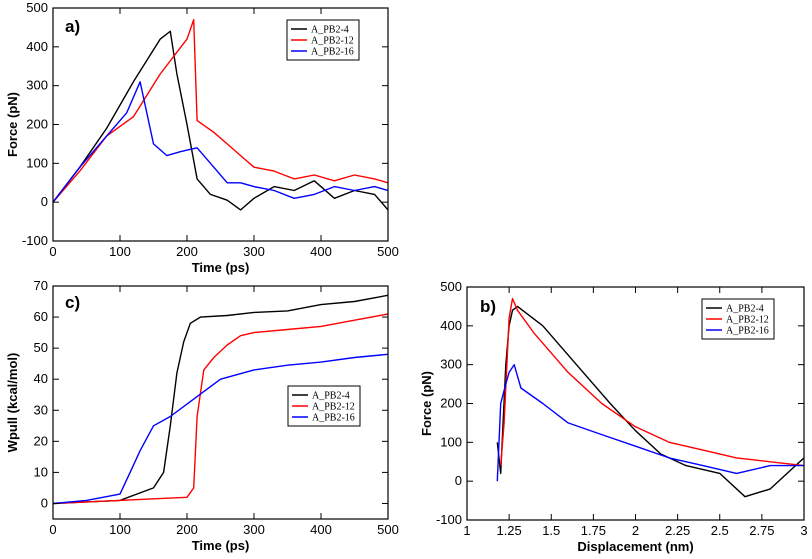 The image size is (812, 559). I want to click on panel-label: c), so click(72, 302).